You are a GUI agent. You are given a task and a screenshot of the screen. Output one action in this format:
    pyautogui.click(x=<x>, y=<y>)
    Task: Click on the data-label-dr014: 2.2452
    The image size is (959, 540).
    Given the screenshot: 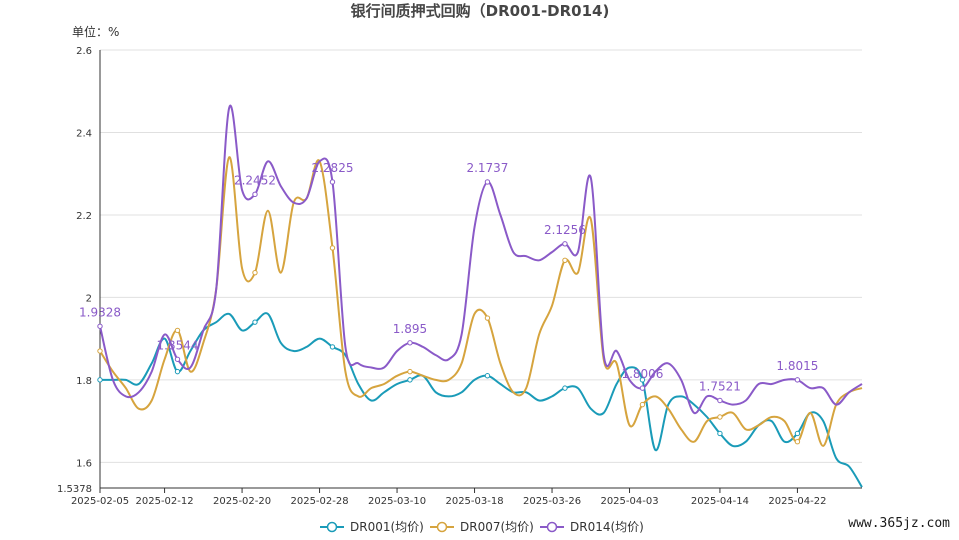 What is the action you would take?
    pyautogui.click(x=255, y=180)
    